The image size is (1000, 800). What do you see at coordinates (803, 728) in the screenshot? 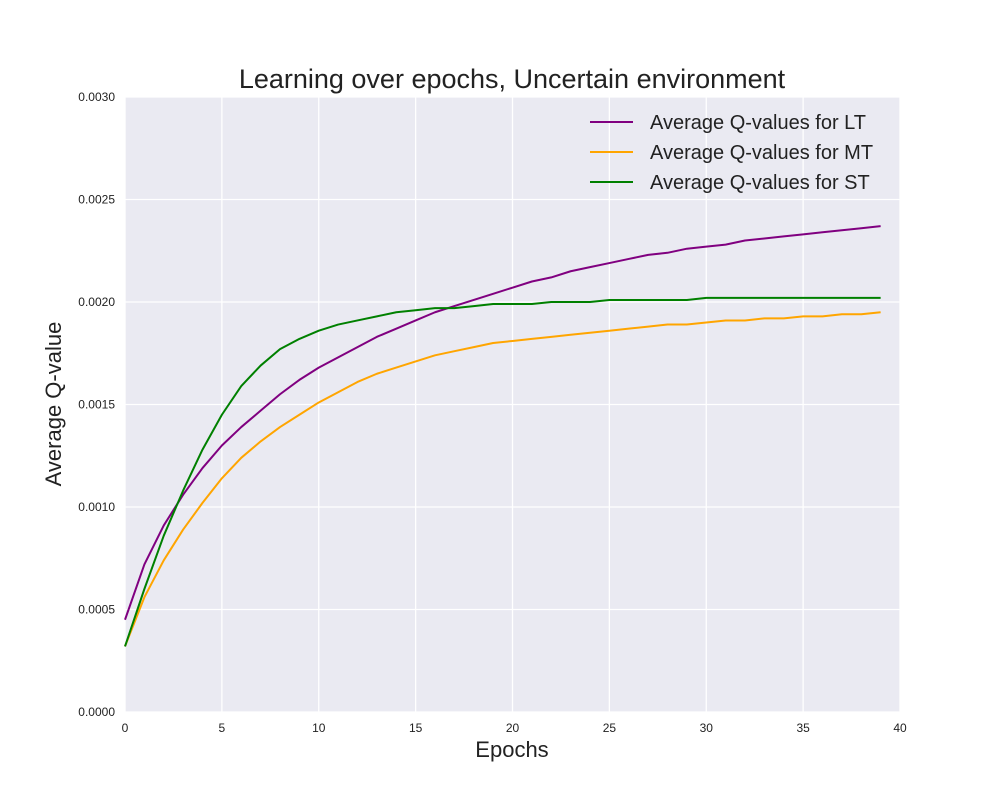
I see `x-tick-label: 35` at bounding box center [803, 728].